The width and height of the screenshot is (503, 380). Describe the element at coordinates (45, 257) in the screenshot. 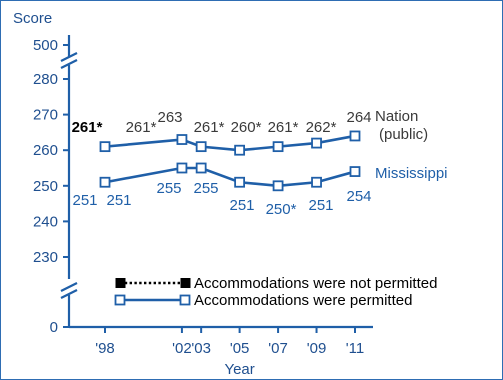

I see `y-tick-label: 230` at that location.